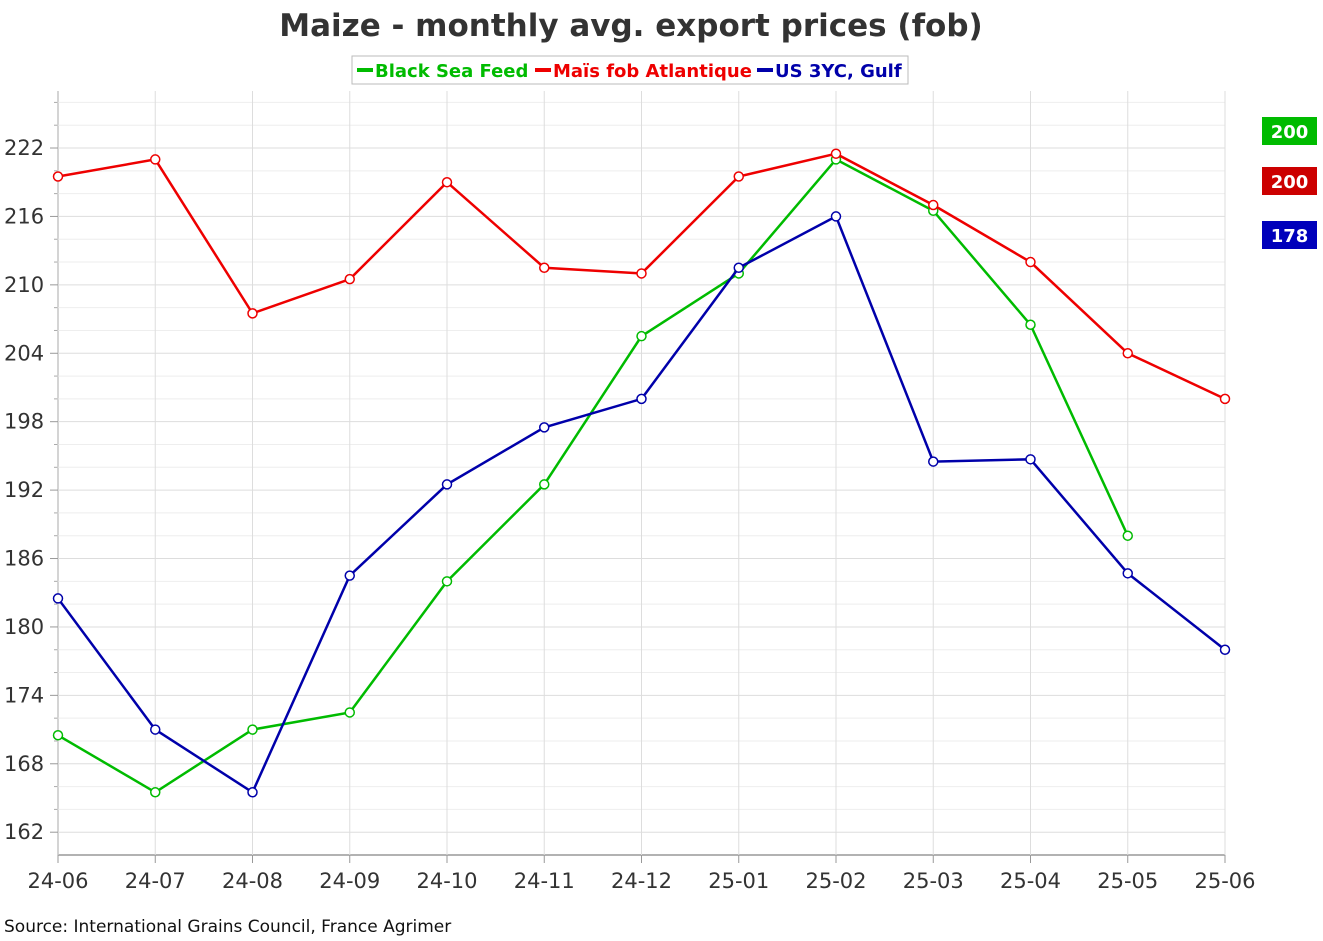 This screenshot has width=1323, height=941. What do you see at coordinates (451, 71) in the screenshot?
I see `legend-label: Black Sea Feed` at bounding box center [451, 71].